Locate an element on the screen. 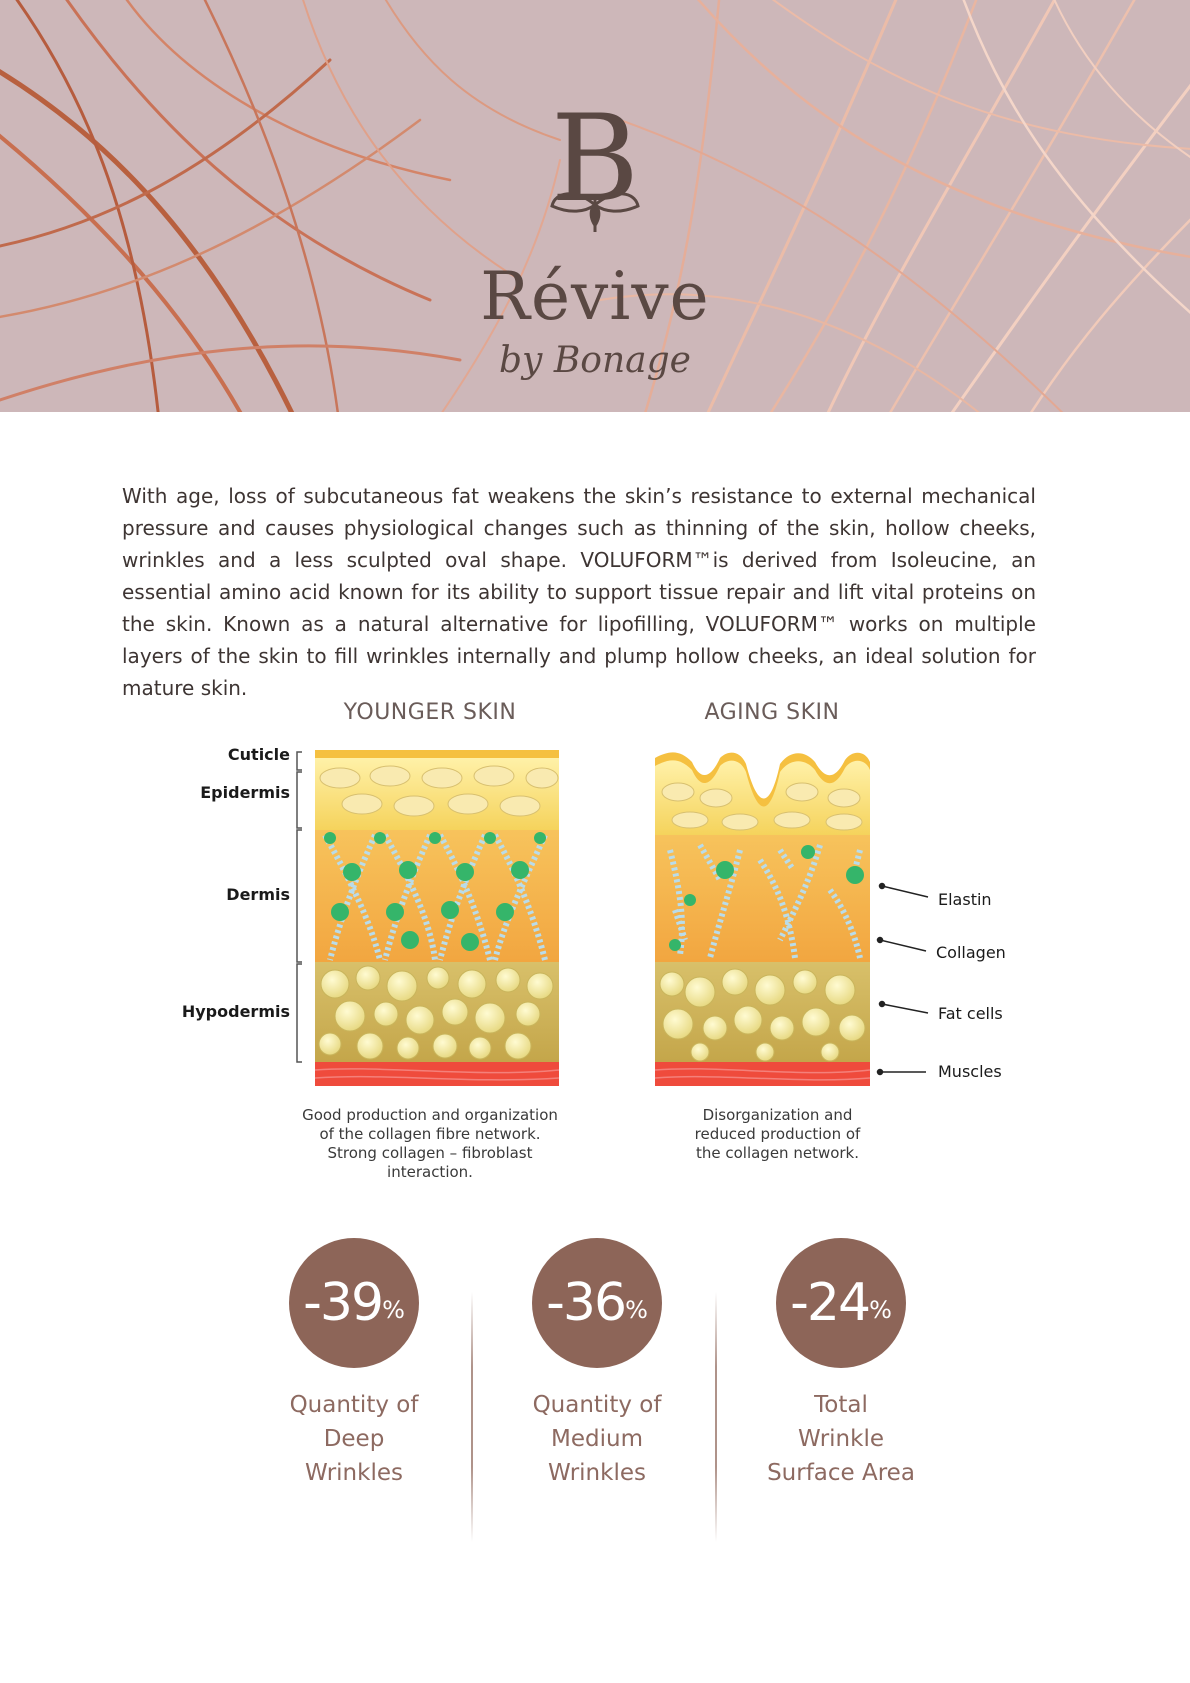 The width and height of the screenshot is (1190, 1683). structure-label-collagen: Collagen is located at coordinates (971, 952).